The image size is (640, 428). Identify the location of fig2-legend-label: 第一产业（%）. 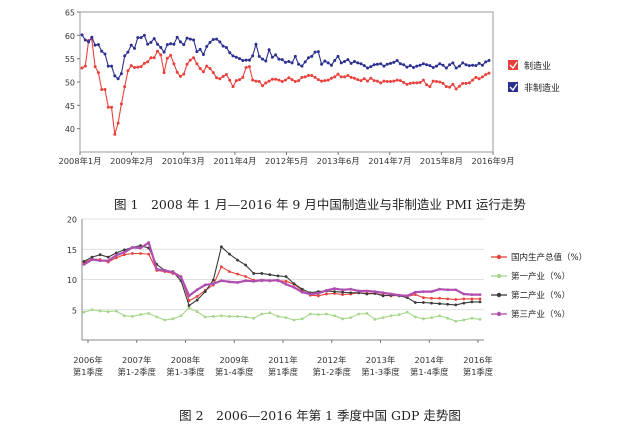
(540, 276).